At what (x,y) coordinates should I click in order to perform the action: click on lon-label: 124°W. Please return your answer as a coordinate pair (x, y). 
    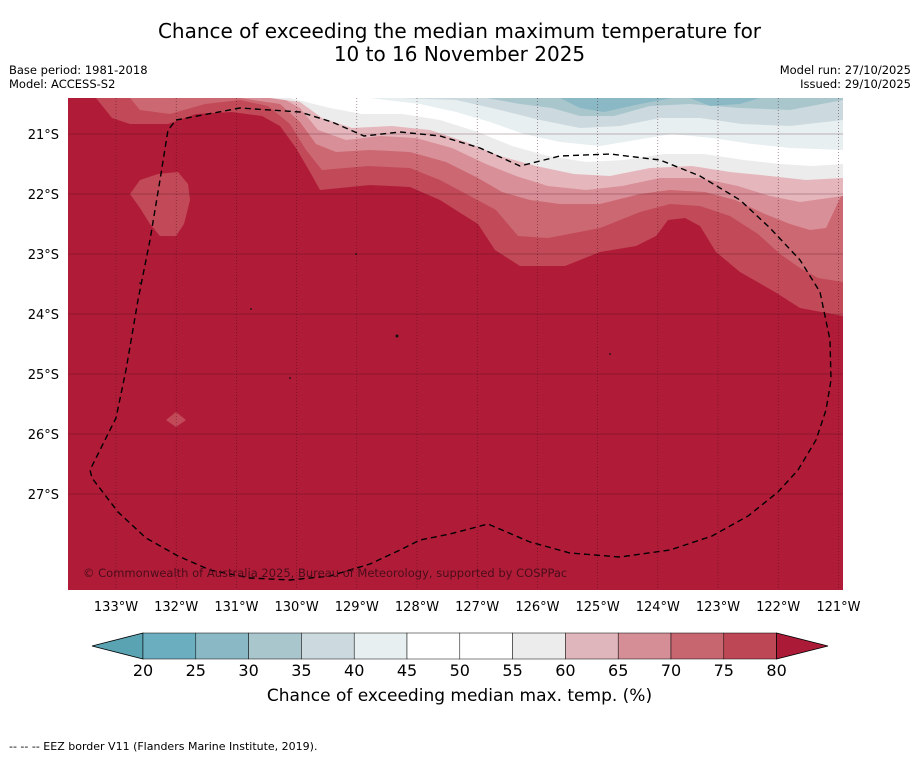
    Looking at the image, I should click on (658, 607).